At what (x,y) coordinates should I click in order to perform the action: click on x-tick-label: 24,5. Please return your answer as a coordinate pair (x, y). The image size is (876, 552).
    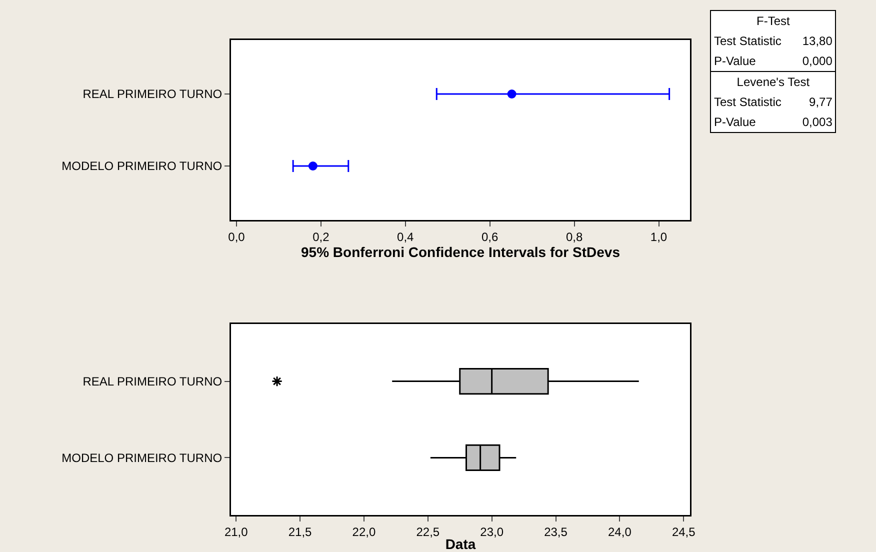
    Looking at the image, I should click on (684, 531).